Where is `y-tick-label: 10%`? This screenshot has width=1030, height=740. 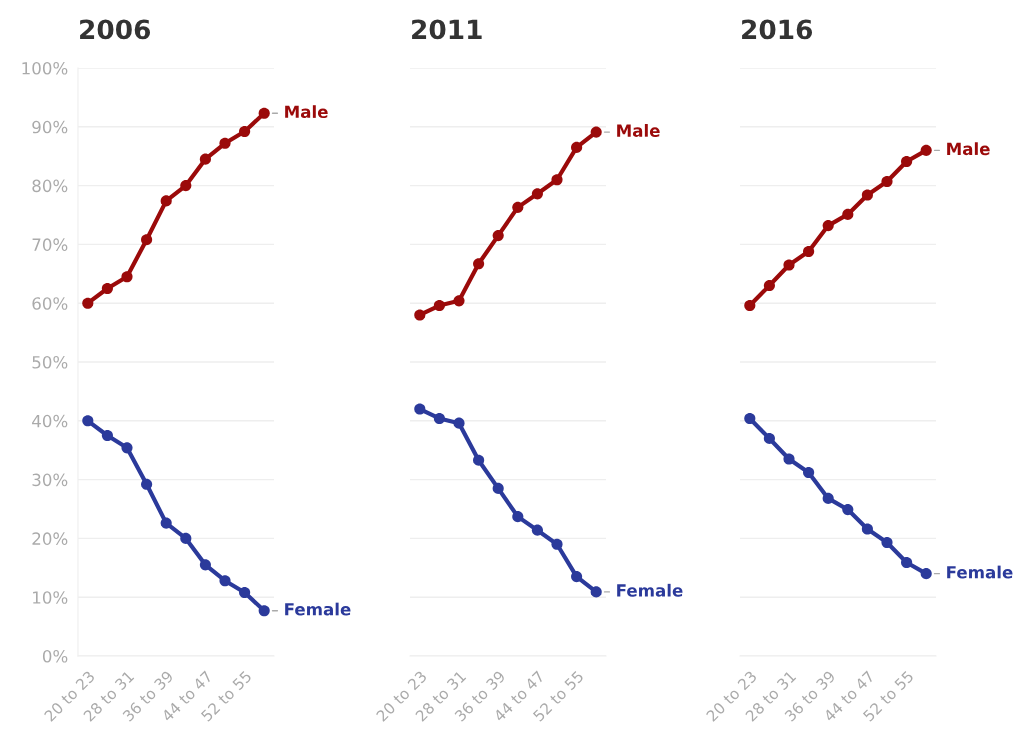 y-tick-label: 10% is located at coordinates (50, 597).